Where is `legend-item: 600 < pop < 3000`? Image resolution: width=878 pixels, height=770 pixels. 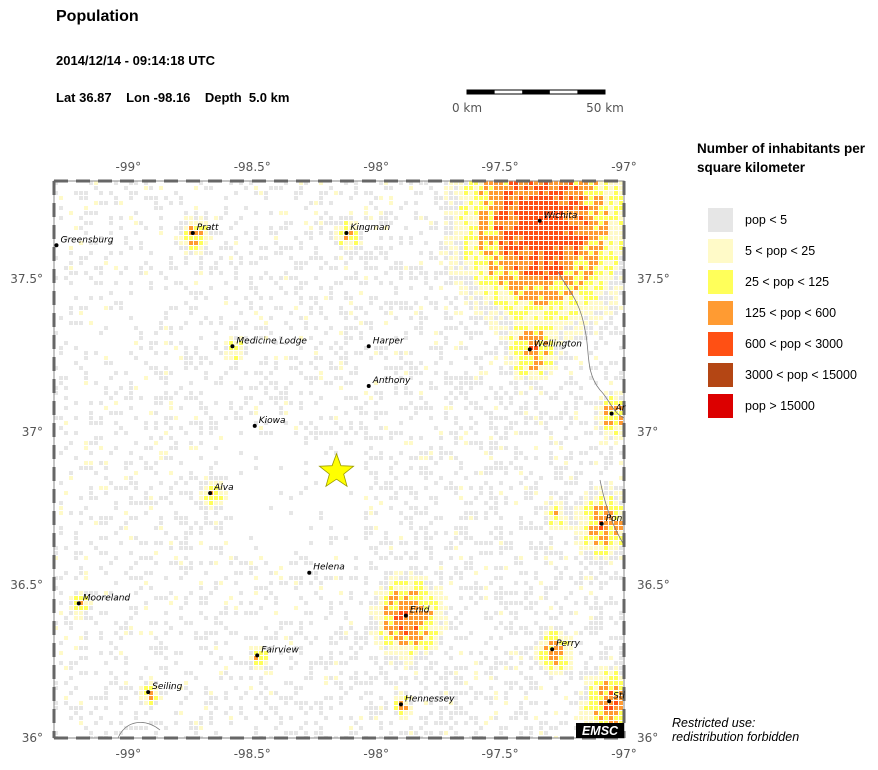 legend-item: 600 < pop < 3000 is located at coordinates (782, 343).